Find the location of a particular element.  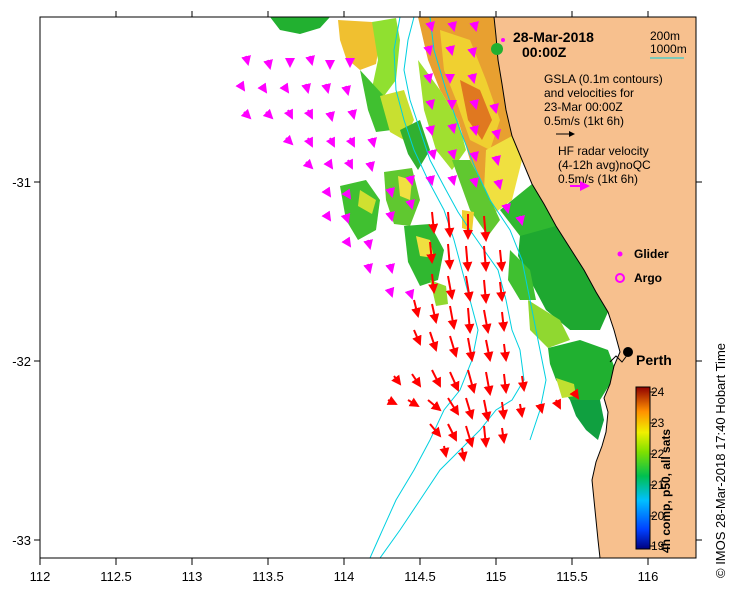

x-tick-label: 112.5 is located at coordinates (116, 576).